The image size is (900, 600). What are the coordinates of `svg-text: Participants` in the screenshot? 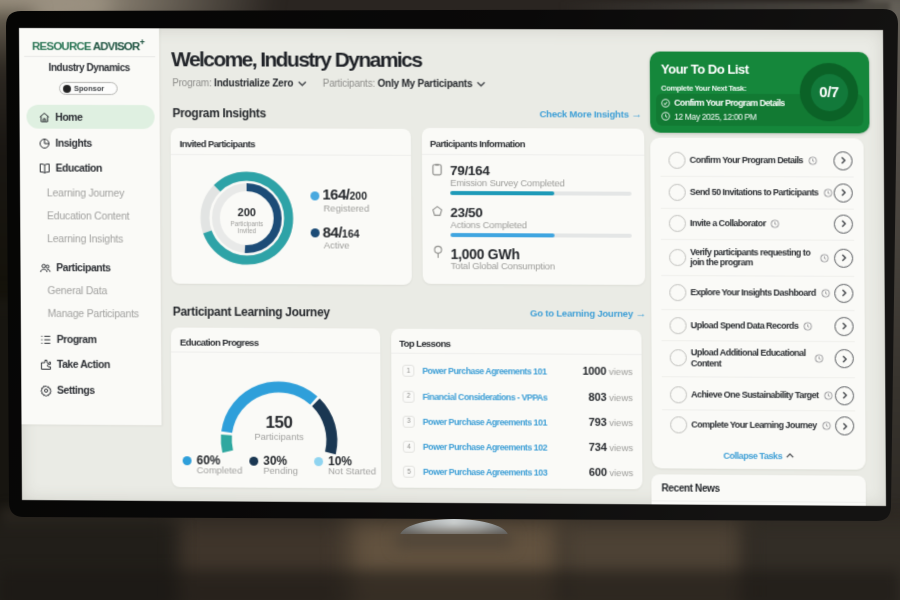 It's located at (246, 224).